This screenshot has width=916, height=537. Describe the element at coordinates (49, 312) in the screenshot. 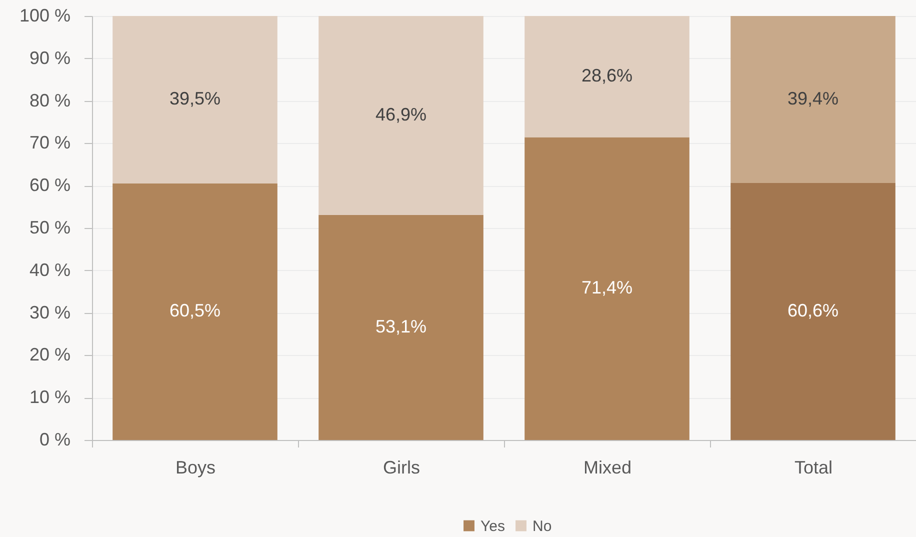

I see `y-tick-label: 30 %` at that location.